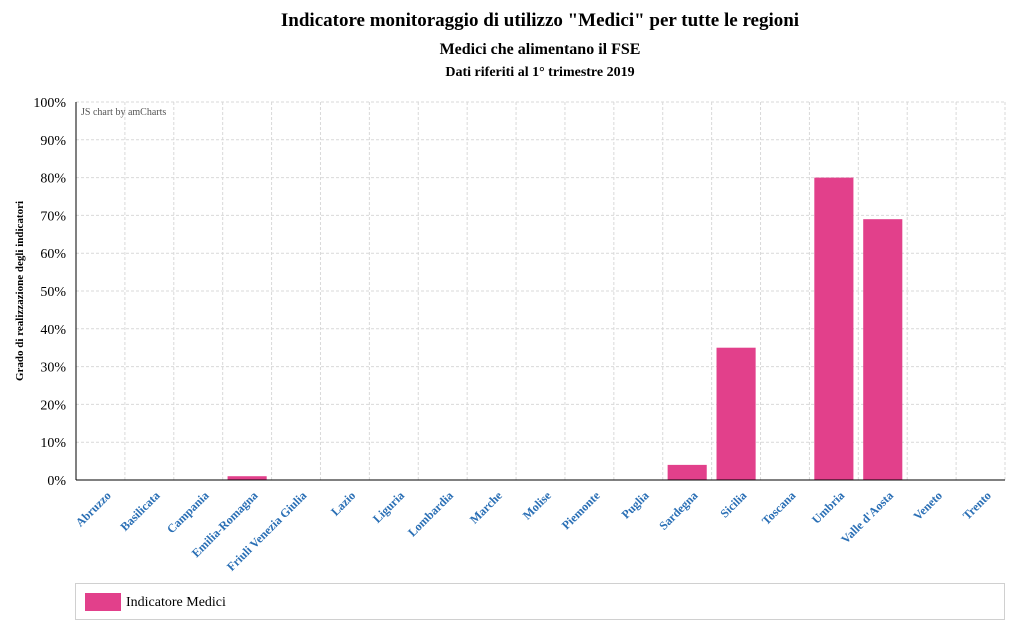  What do you see at coordinates (537, 505) in the screenshot?
I see `x-tick-label: Molise` at bounding box center [537, 505].